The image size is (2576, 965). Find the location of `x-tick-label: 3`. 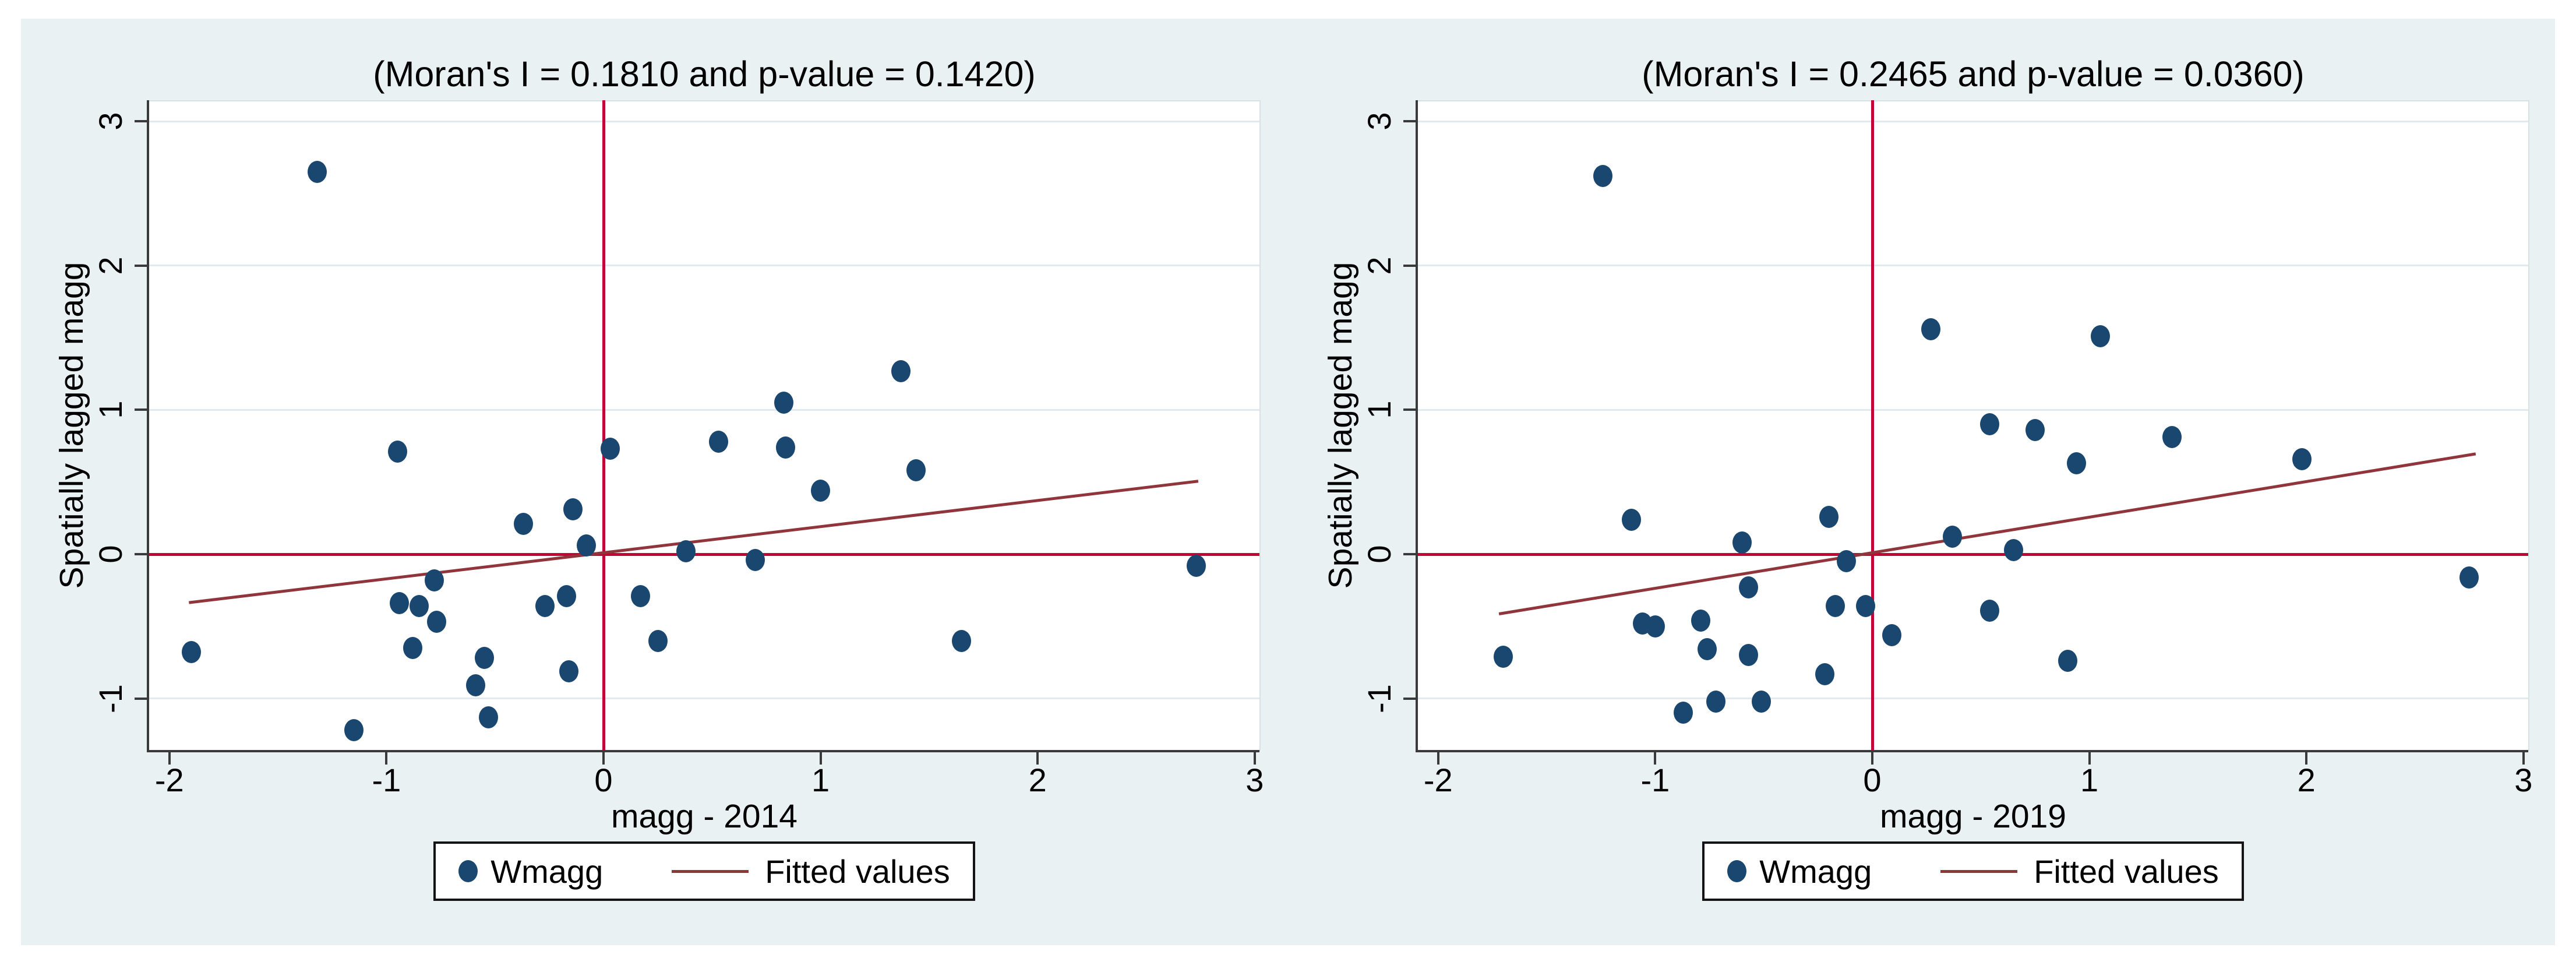

x-tick-label: 3 is located at coordinates (2524, 780).